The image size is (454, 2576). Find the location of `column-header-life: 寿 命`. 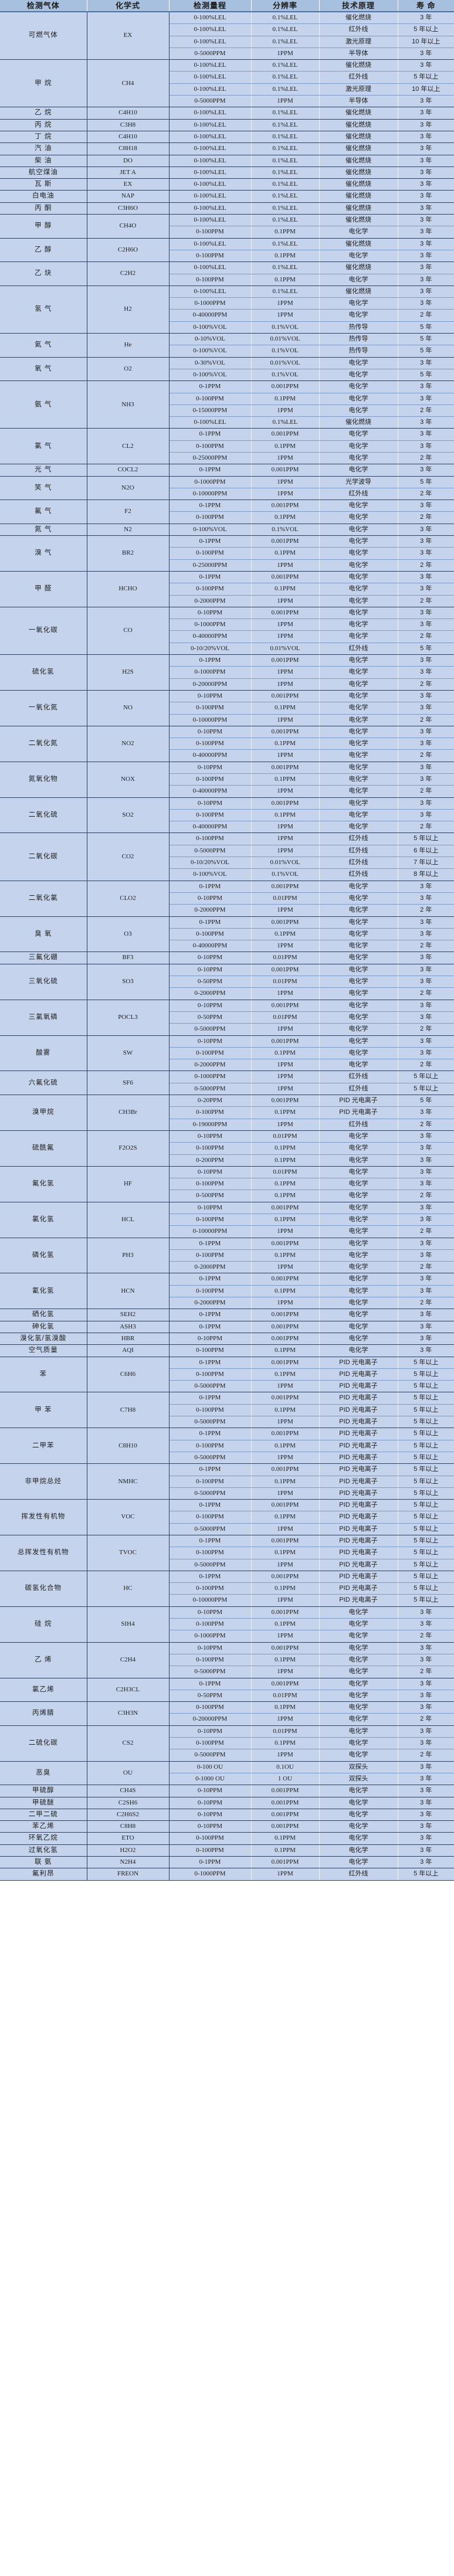

column-header-life: 寿 命 is located at coordinates (426, 6).